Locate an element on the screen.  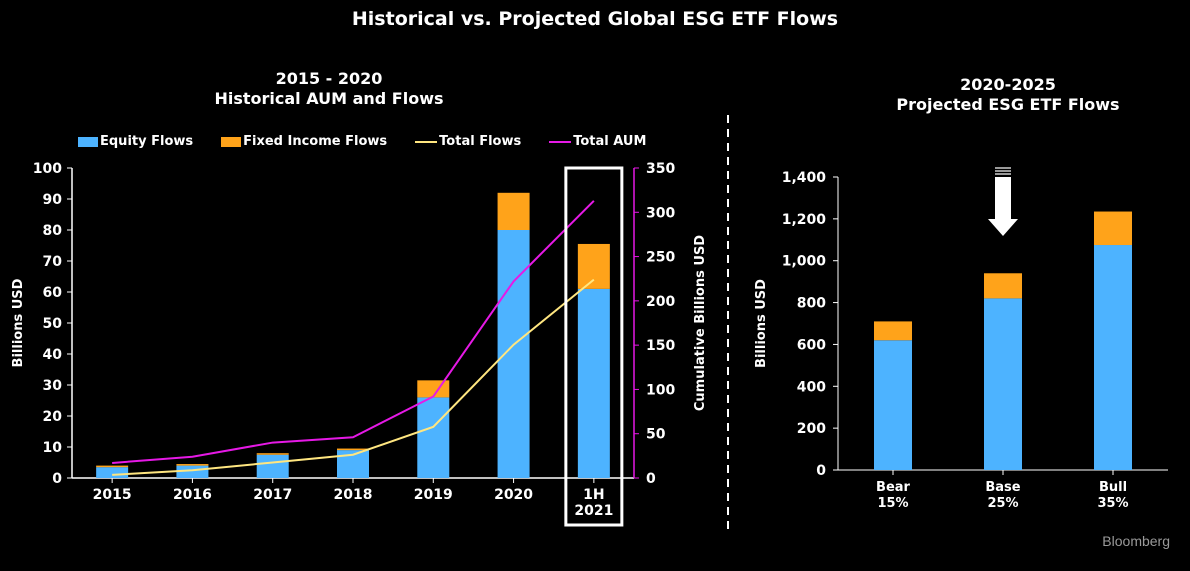
legend-swatch-equity is located at coordinates (88, 141).